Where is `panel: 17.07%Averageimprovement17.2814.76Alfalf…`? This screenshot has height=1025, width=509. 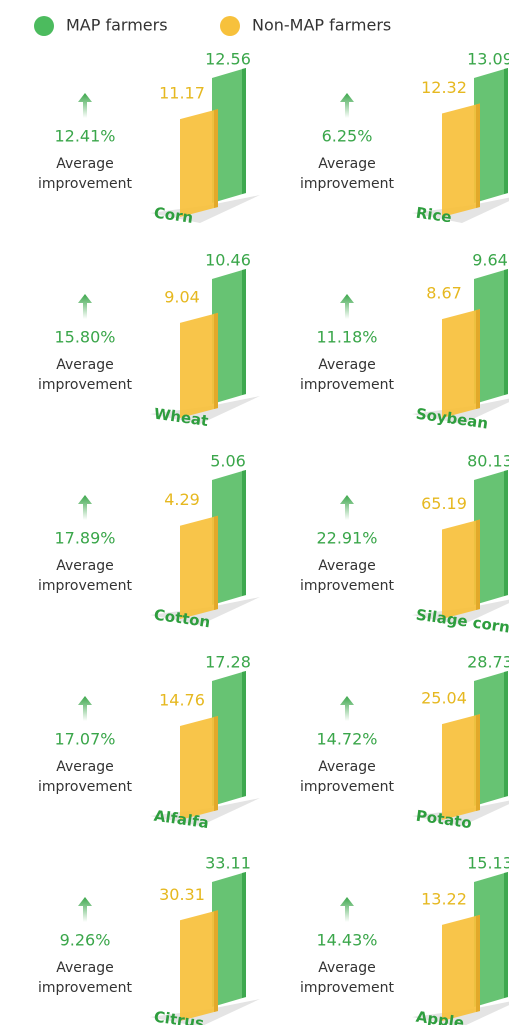
panel: 17.07%Averageimprovement17.2814.76Alfalf… is located at coordinates (149, 742).